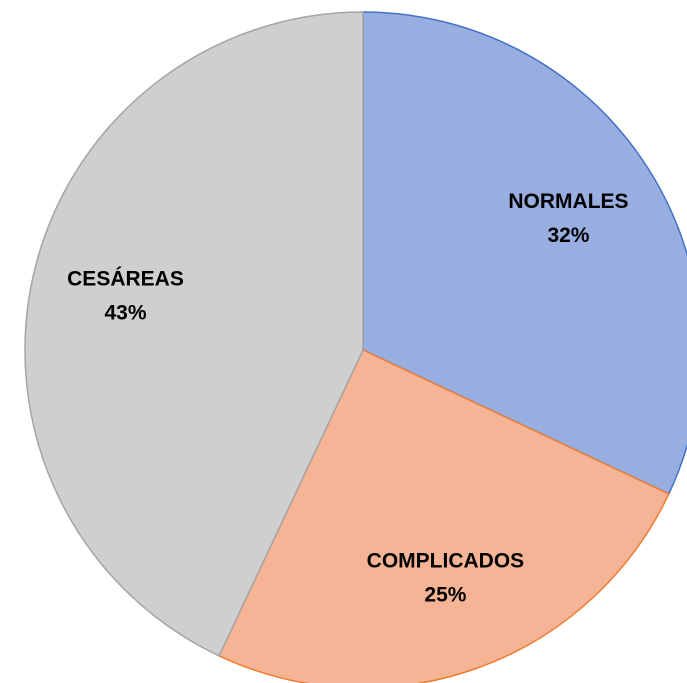 This screenshot has width=687, height=683. I want to click on slice-label: COMPLICADOS, so click(446, 561).